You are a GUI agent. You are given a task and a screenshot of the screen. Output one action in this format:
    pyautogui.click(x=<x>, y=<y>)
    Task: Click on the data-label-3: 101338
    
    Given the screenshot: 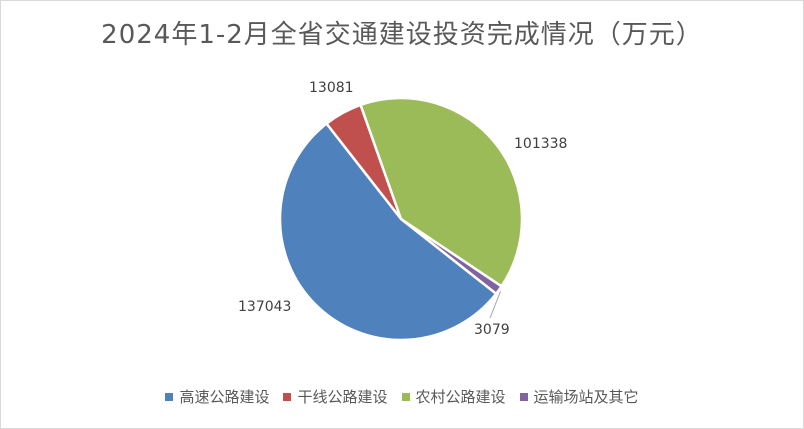 What is the action you would take?
    pyautogui.click(x=540, y=144)
    